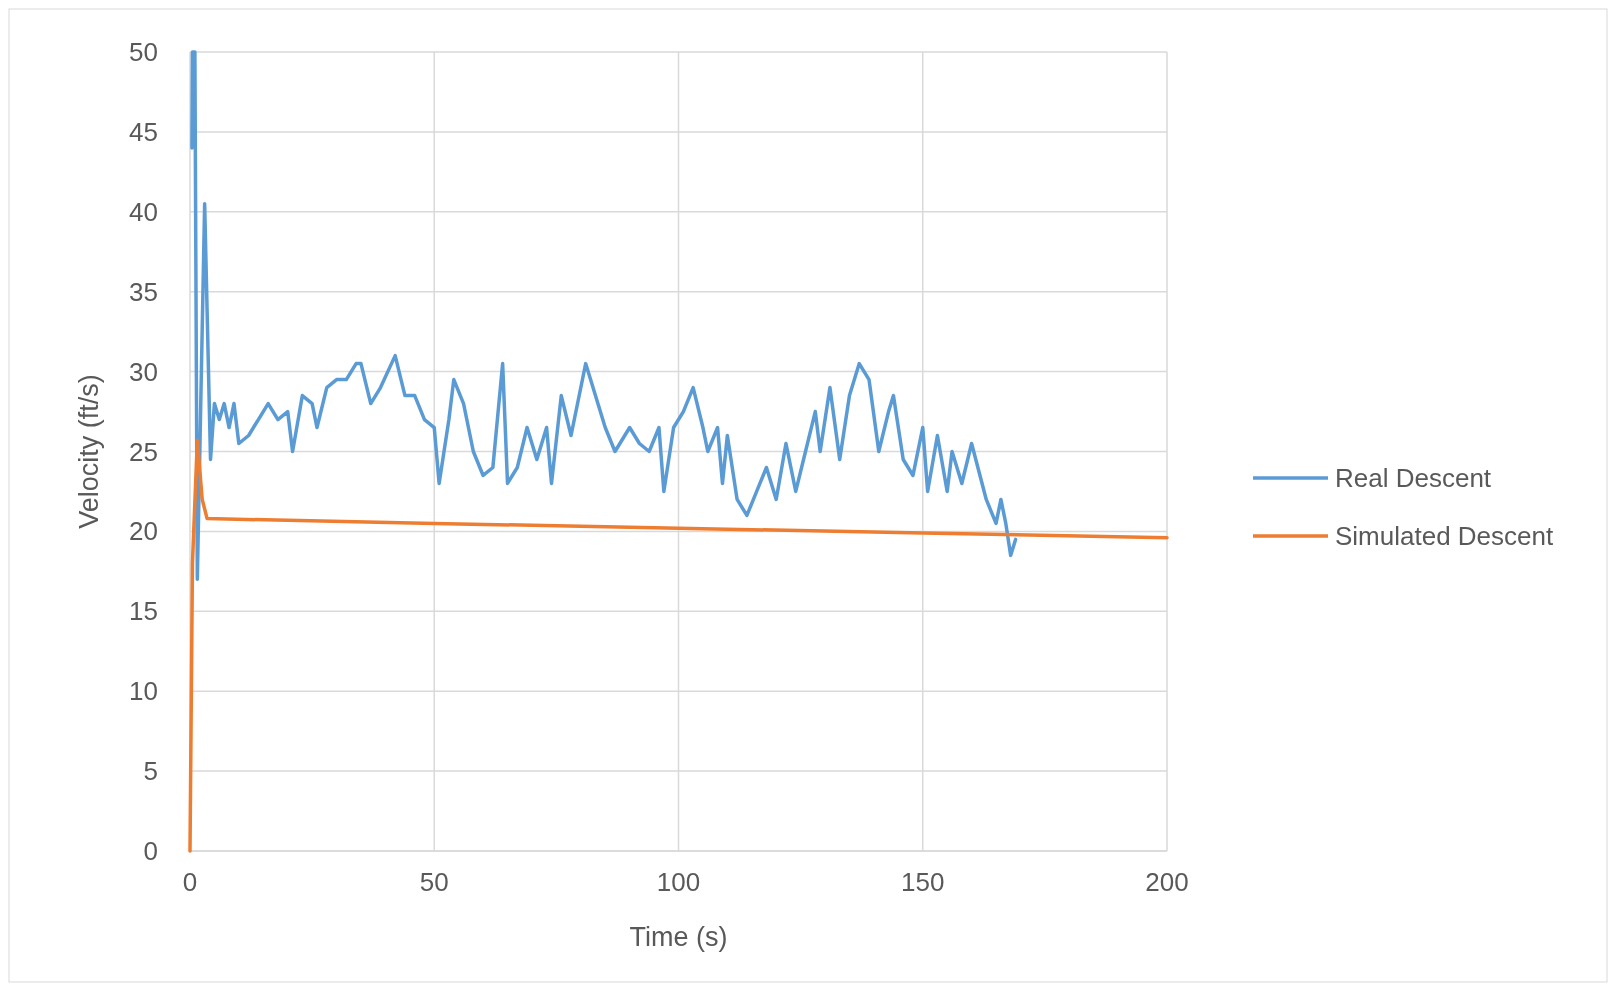 The height and width of the screenshot is (995, 1623). Describe the element at coordinates (143, 131) in the screenshot. I see `y-tick-label: 45` at that location.